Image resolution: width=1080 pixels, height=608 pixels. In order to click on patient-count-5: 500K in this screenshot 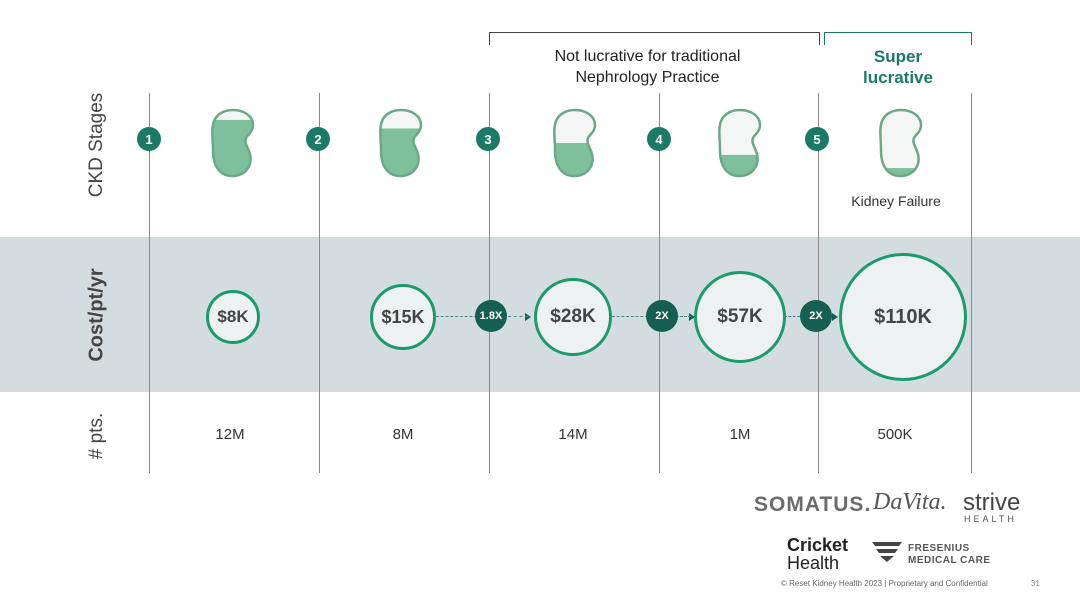, I will do `click(895, 434)`.